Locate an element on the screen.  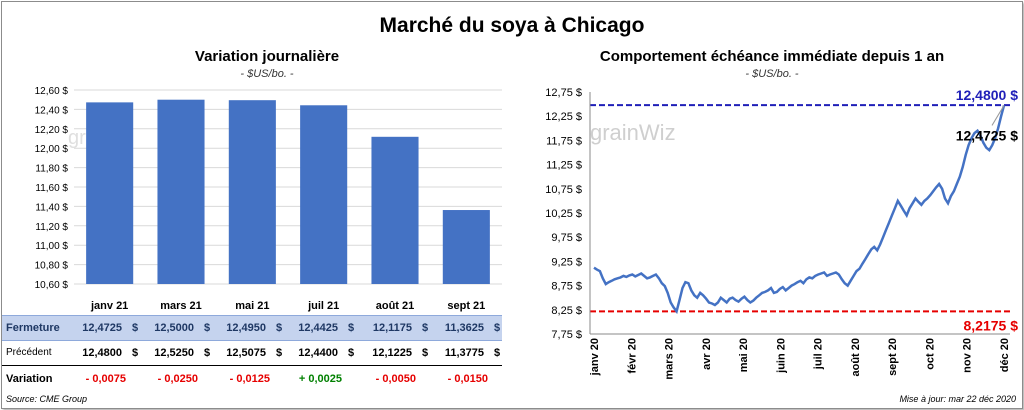
table-cell: 12,4400 is located at coordinates (318, 353).